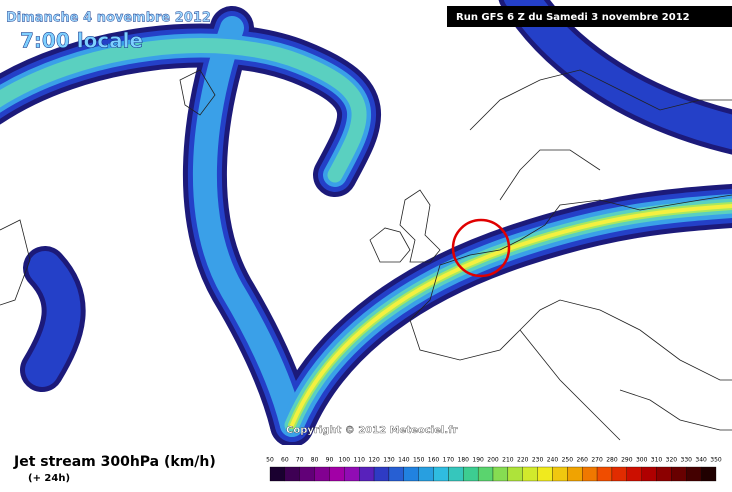 The image size is (732, 492). What do you see at coordinates (300, 460) in the screenshot?
I see `scale-label: 70` at bounding box center [300, 460].